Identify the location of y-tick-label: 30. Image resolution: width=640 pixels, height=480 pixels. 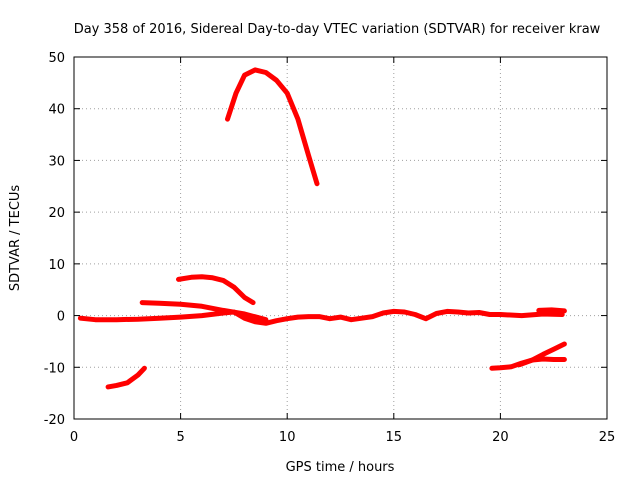
(56, 161).